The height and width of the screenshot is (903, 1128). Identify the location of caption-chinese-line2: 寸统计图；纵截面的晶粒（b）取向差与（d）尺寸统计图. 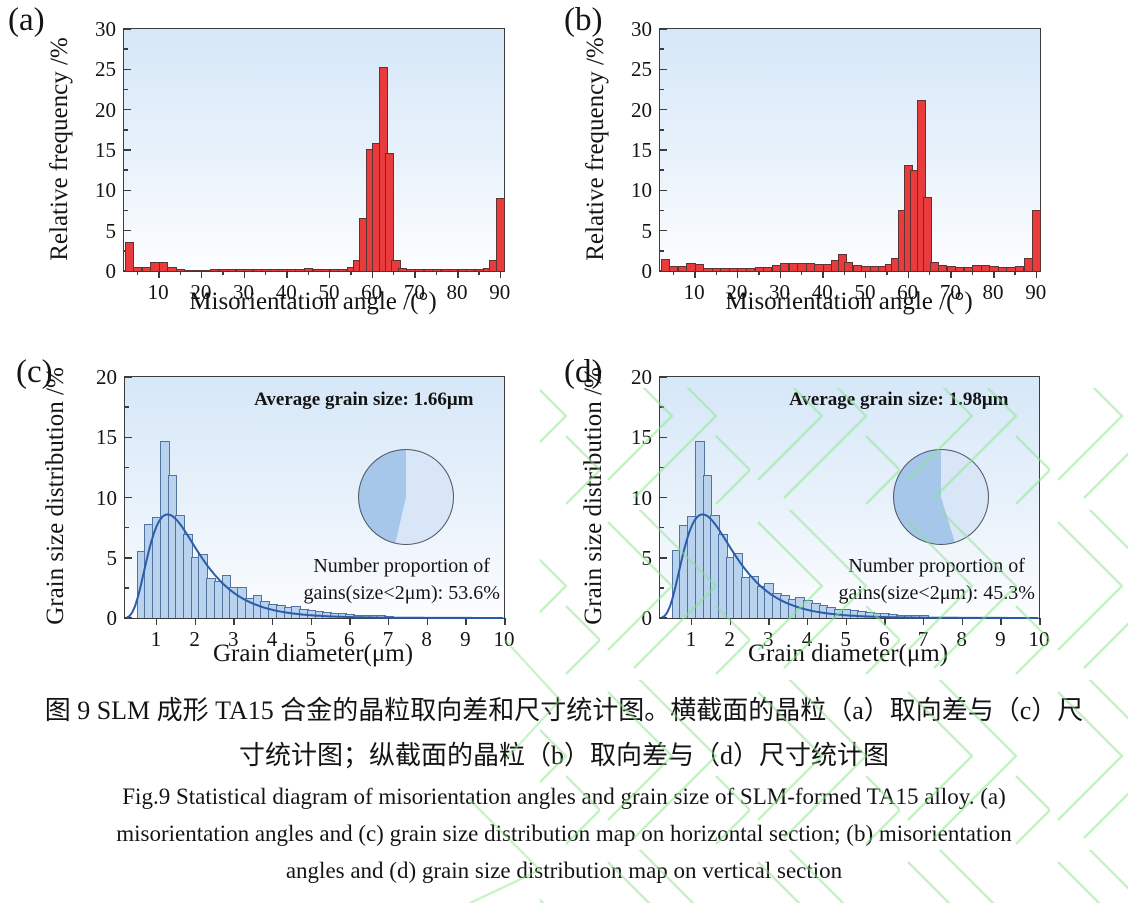
(563, 755).